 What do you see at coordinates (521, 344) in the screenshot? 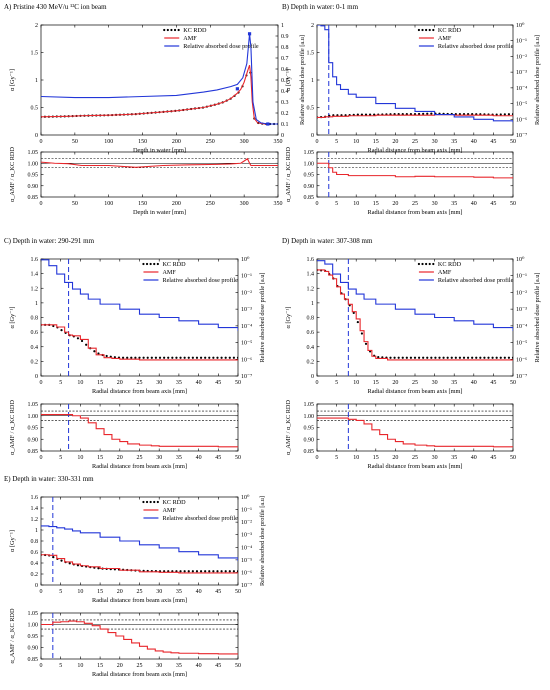
I see `y2-tick-label: 10⁻⁵` at bounding box center [521, 344].